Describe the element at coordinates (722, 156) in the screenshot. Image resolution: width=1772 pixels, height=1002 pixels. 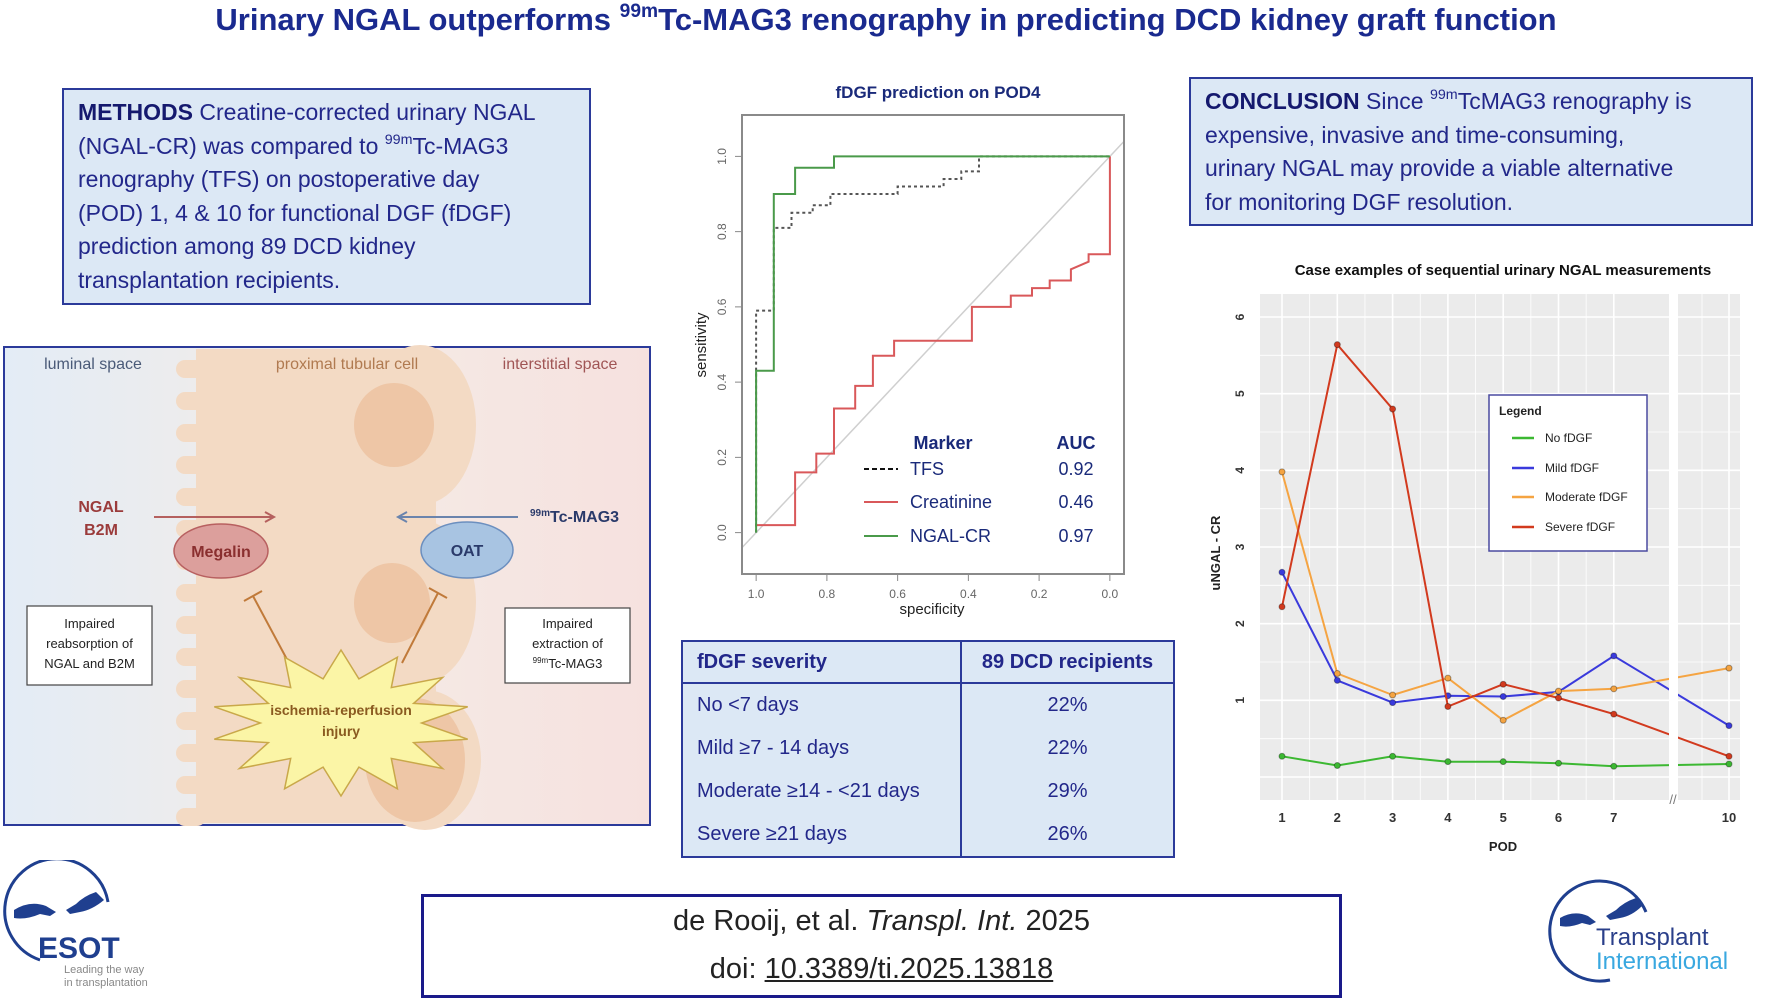
I see `y-tick-label: 1.0` at that location.